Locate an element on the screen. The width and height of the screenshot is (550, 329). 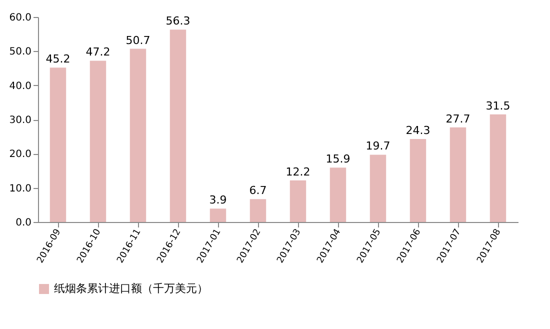
data-label: 15.9 is located at coordinates (338, 159).